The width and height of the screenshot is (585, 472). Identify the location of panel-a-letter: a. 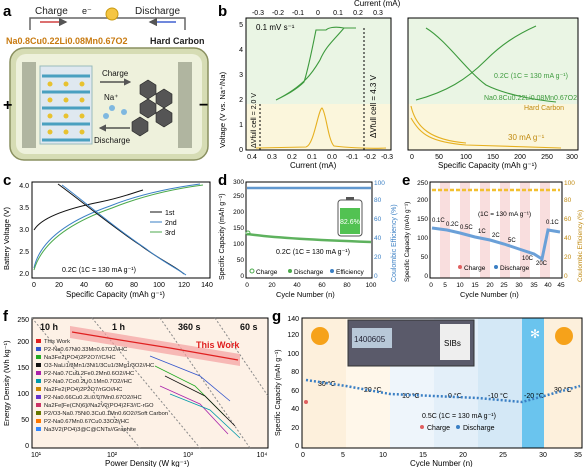
(7, 11).